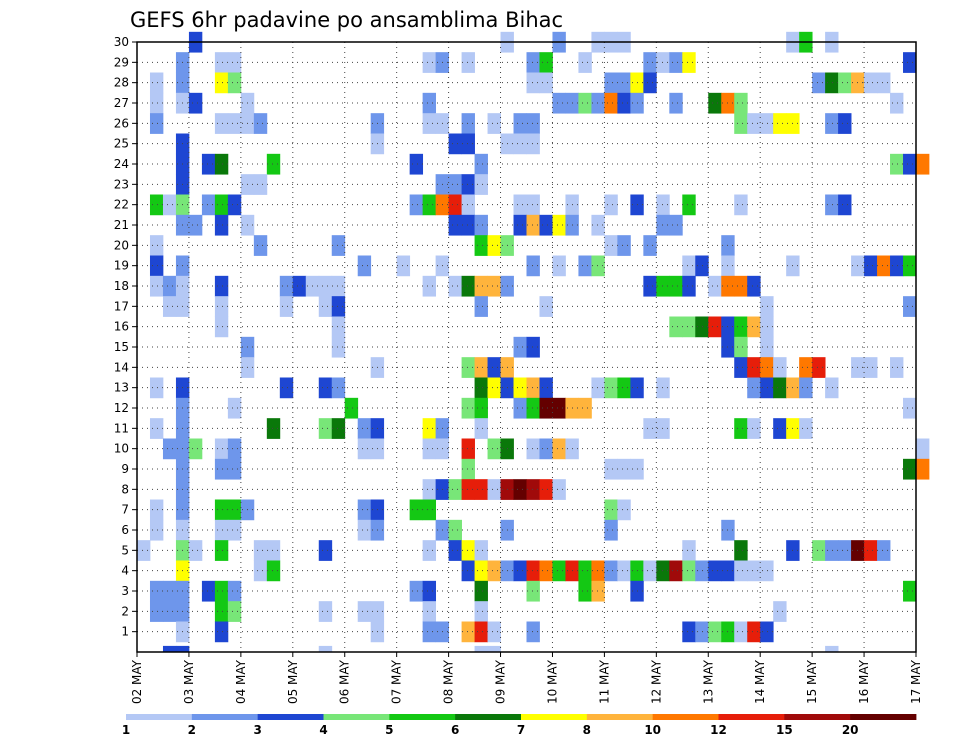 This screenshot has height=742, width=960. Describe the element at coordinates (323, 730) in the screenshot. I see `colorbar-label: 4` at that location.